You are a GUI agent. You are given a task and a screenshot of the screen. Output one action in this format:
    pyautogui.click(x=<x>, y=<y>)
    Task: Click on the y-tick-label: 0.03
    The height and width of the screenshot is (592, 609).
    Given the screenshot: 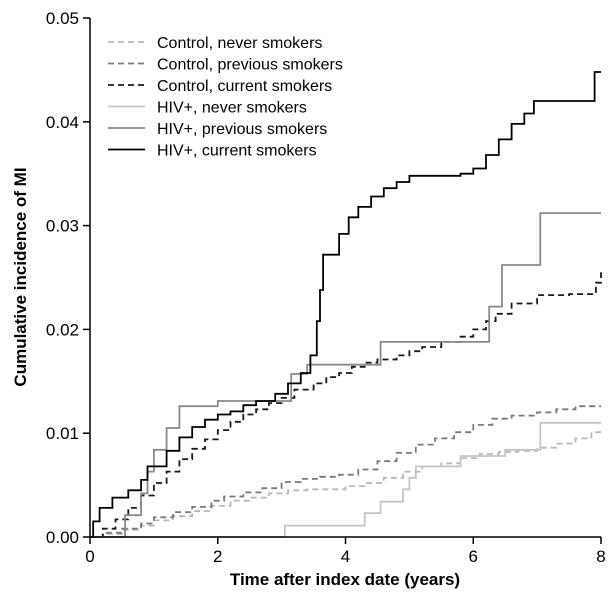 What is the action you would take?
    pyautogui.click(x=62, y=226)
    